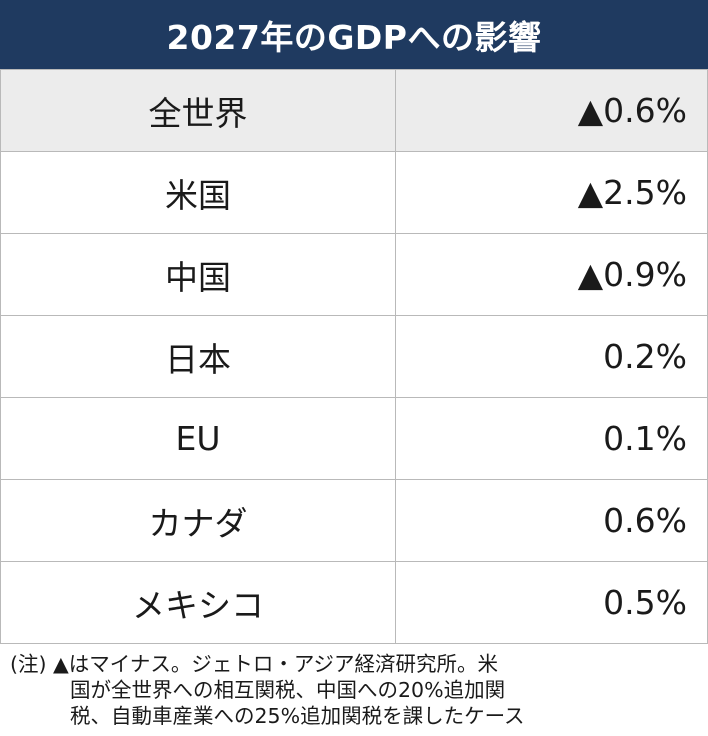 The height and width of the screenshot is (736, 708). Describe the element at coordinates (632, 274) in the screenshot. I see `gdp-impact-value: ▲0.9%` at that location.